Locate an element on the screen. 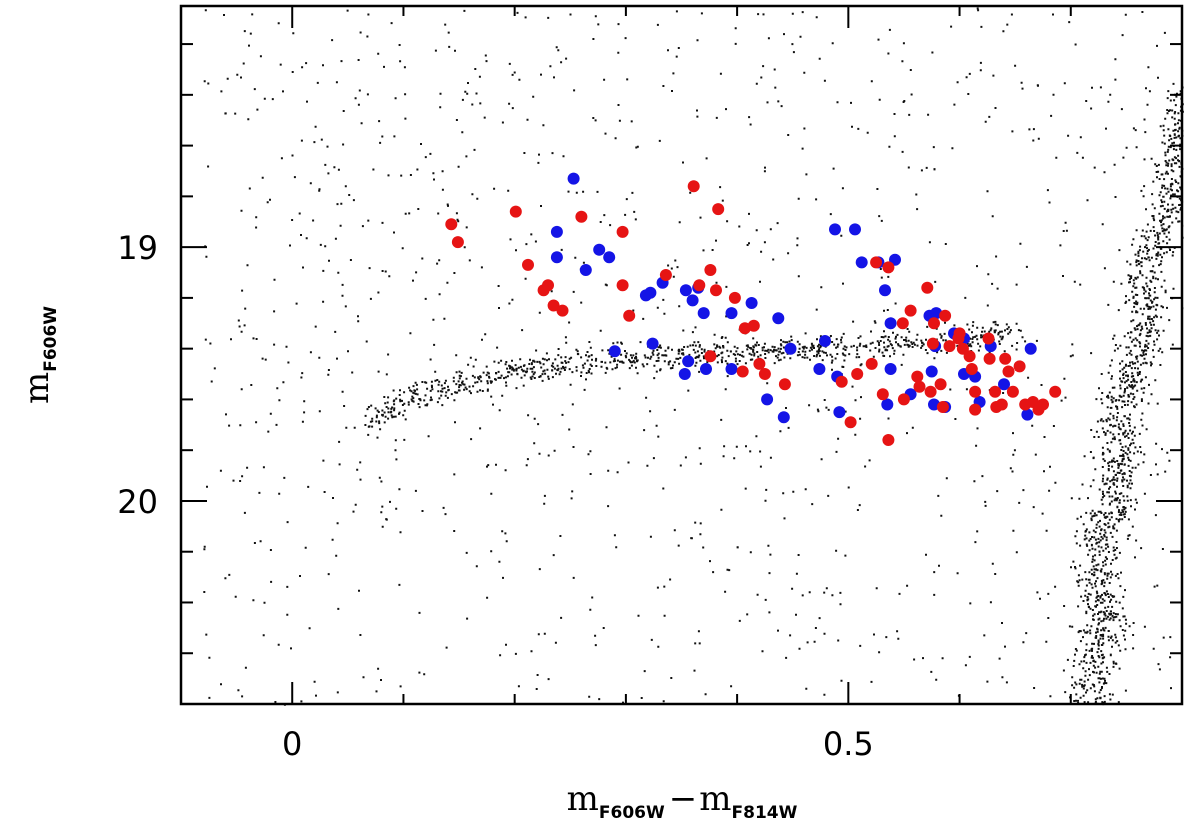 Image resolution: width=1200 pixels, height=834 pixels. y-axis-label: mF606W is located at coordinates (39, 355).